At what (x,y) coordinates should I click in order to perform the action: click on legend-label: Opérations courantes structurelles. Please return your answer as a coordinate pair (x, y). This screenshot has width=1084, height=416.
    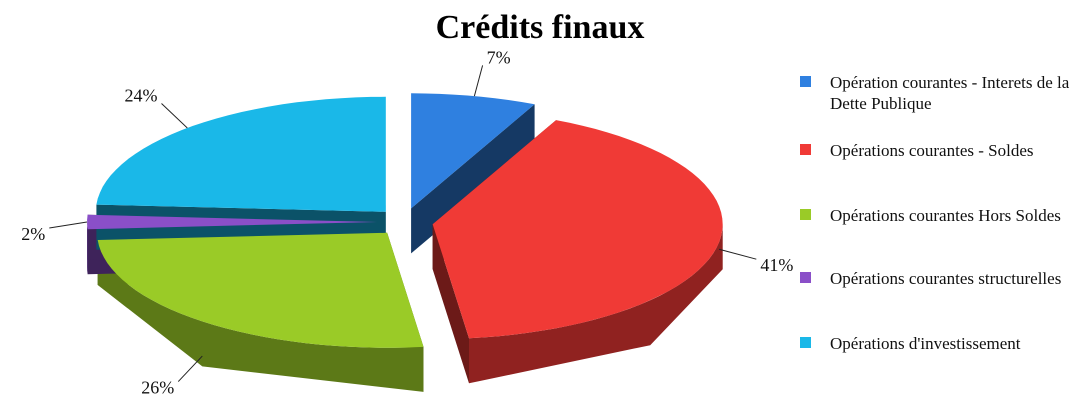
    Looking at the image, I should click on (946, 278).